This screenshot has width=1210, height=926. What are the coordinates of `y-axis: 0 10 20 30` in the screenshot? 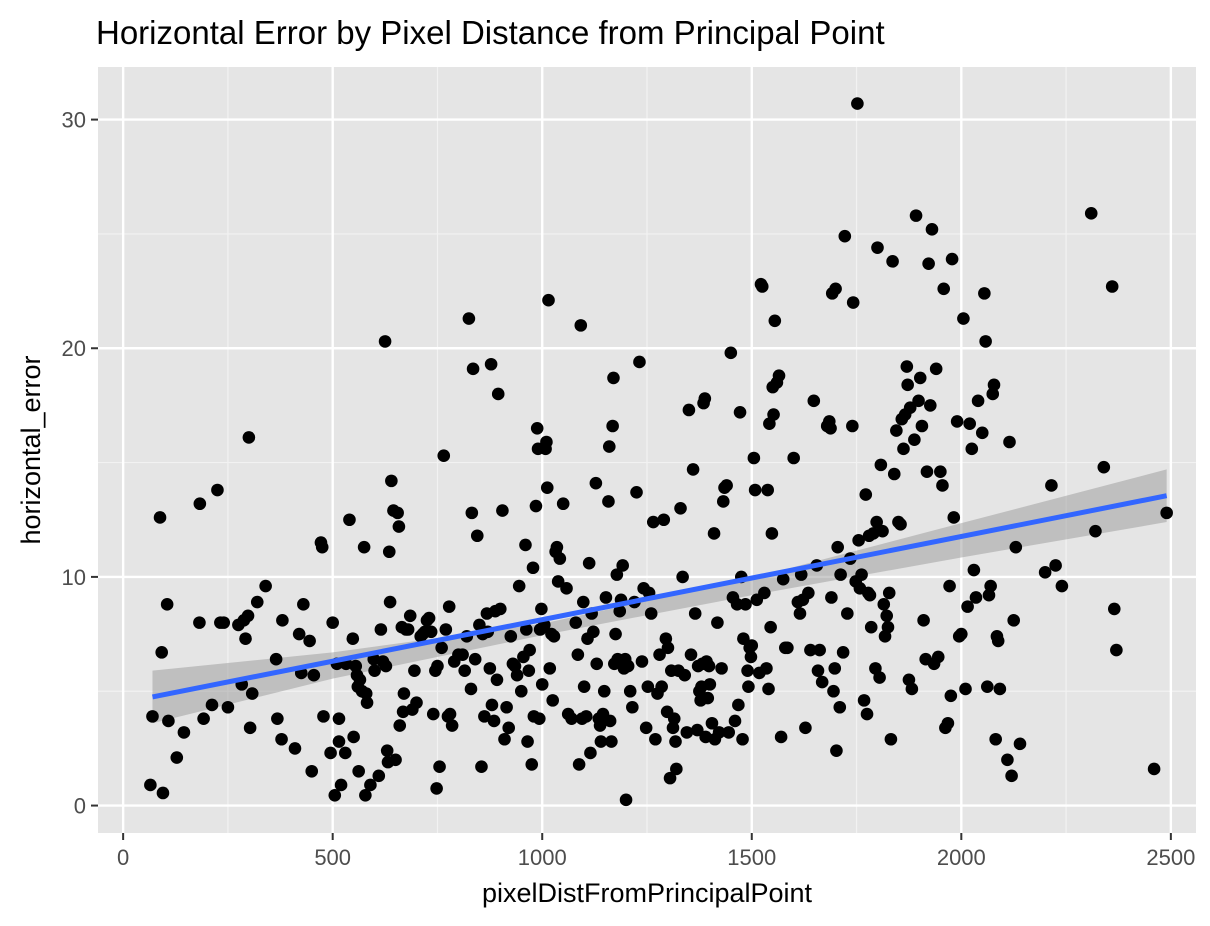 It's located at (80, 463).